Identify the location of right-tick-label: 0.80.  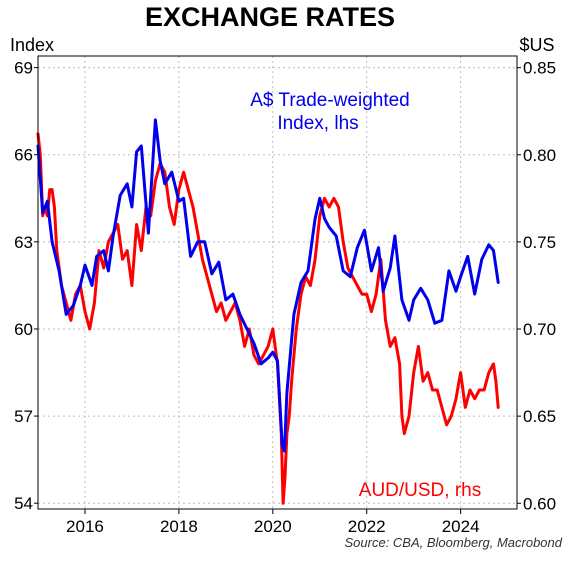
(539, 155).